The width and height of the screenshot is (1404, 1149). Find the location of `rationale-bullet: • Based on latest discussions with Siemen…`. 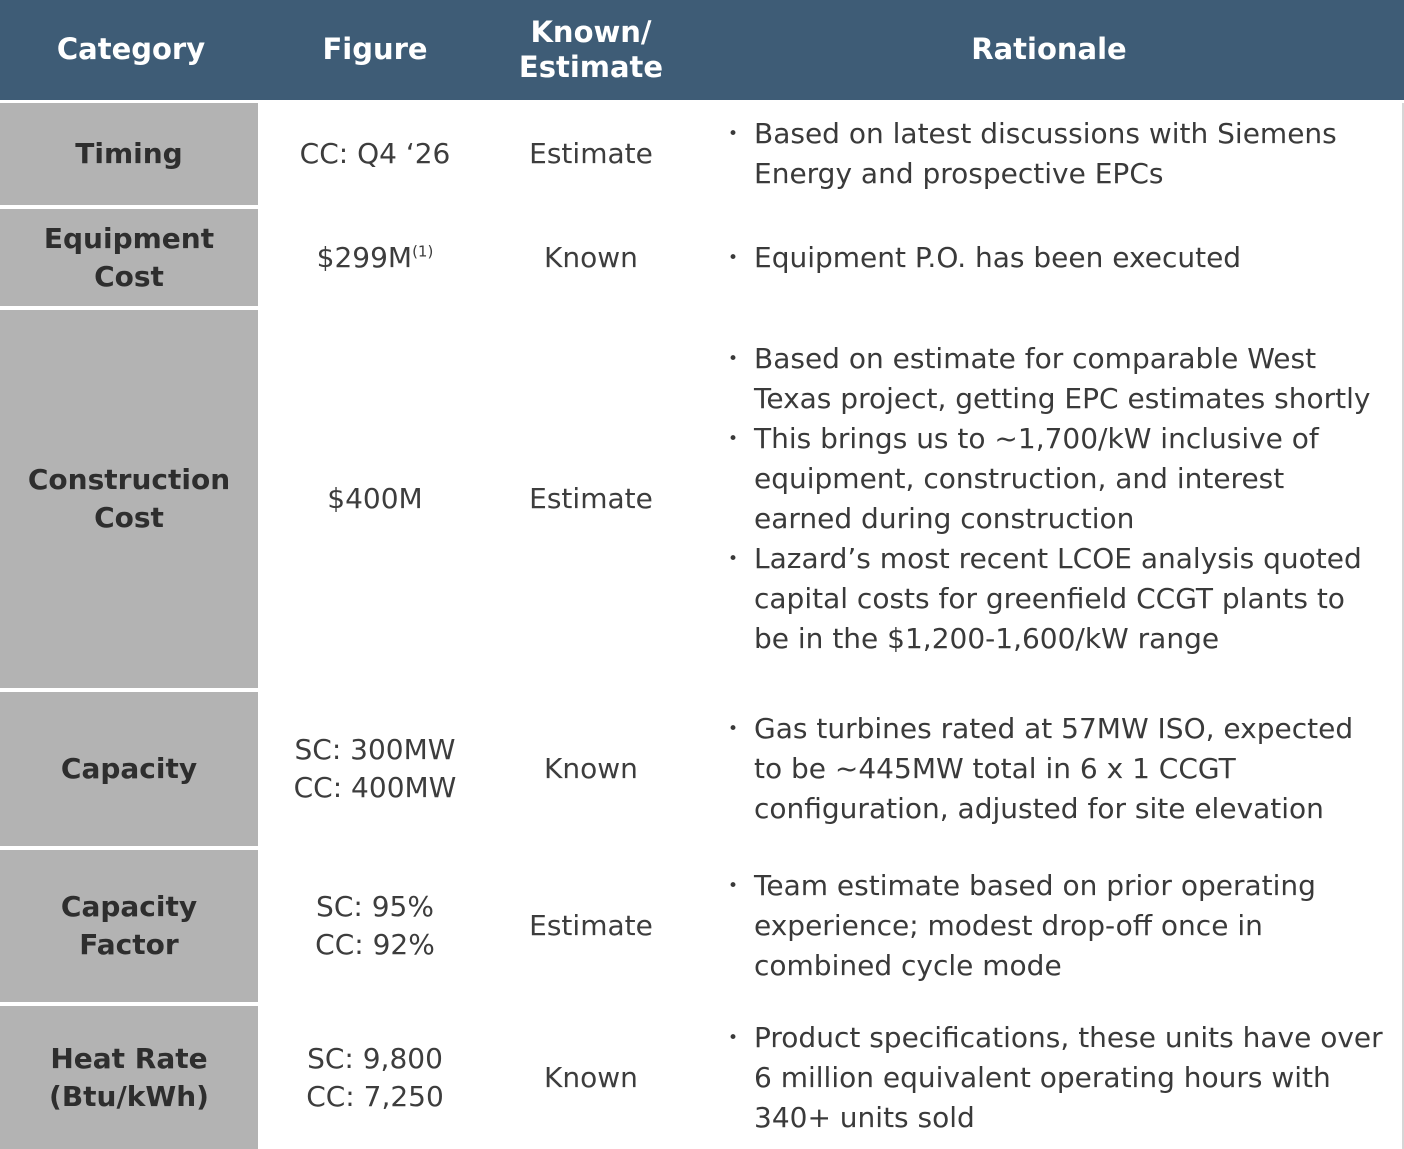

rationale-bullet: • Based on latest discussions with Siemen… is located at coordinates (1058, 154).